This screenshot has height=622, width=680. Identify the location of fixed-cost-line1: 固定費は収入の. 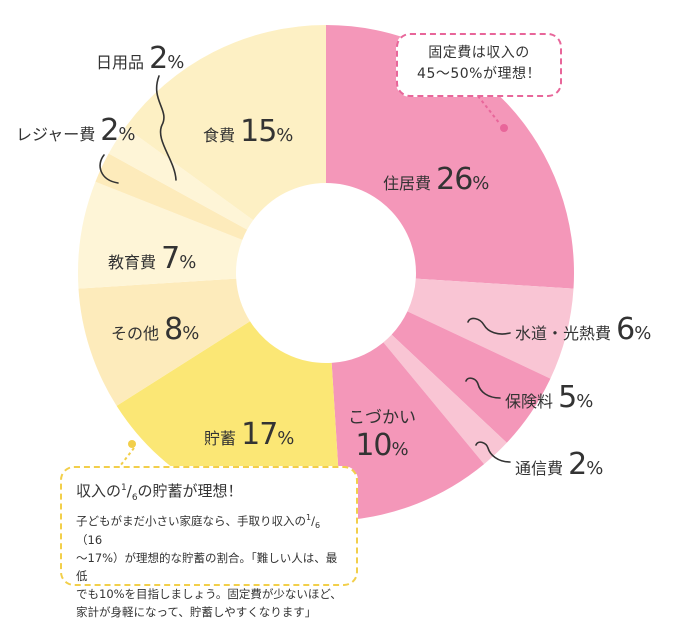
(479, 53).